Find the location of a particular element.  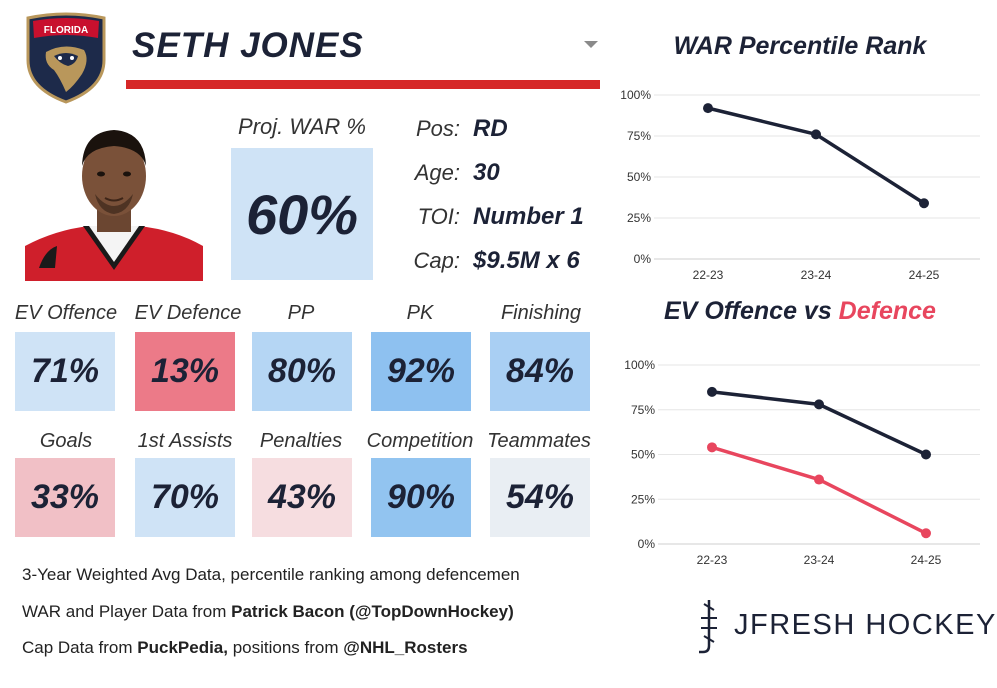

chart-ev-offence-defence: 0% 25% 50% 75% 100% 22-23 23-24 24-25 is located at coordinates (802, 462).